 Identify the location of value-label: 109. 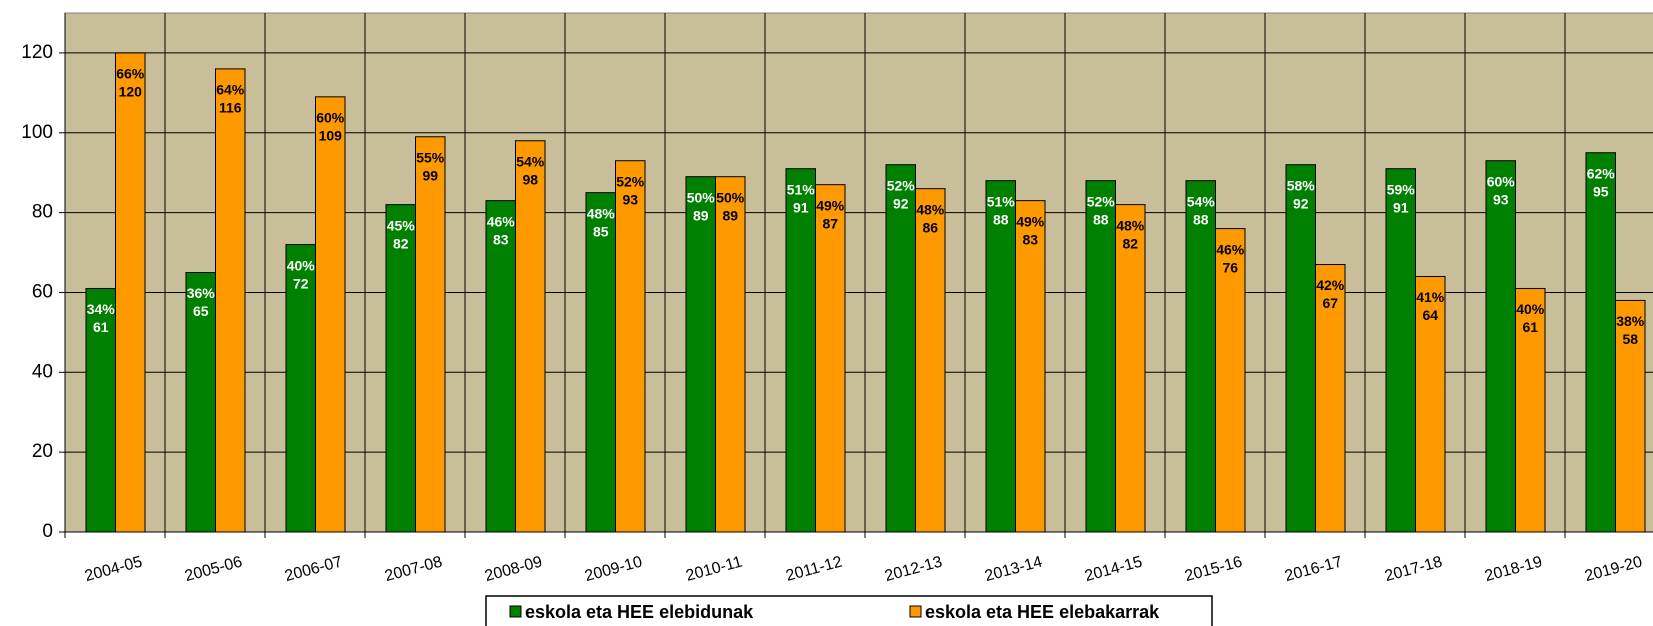
(331, 136).